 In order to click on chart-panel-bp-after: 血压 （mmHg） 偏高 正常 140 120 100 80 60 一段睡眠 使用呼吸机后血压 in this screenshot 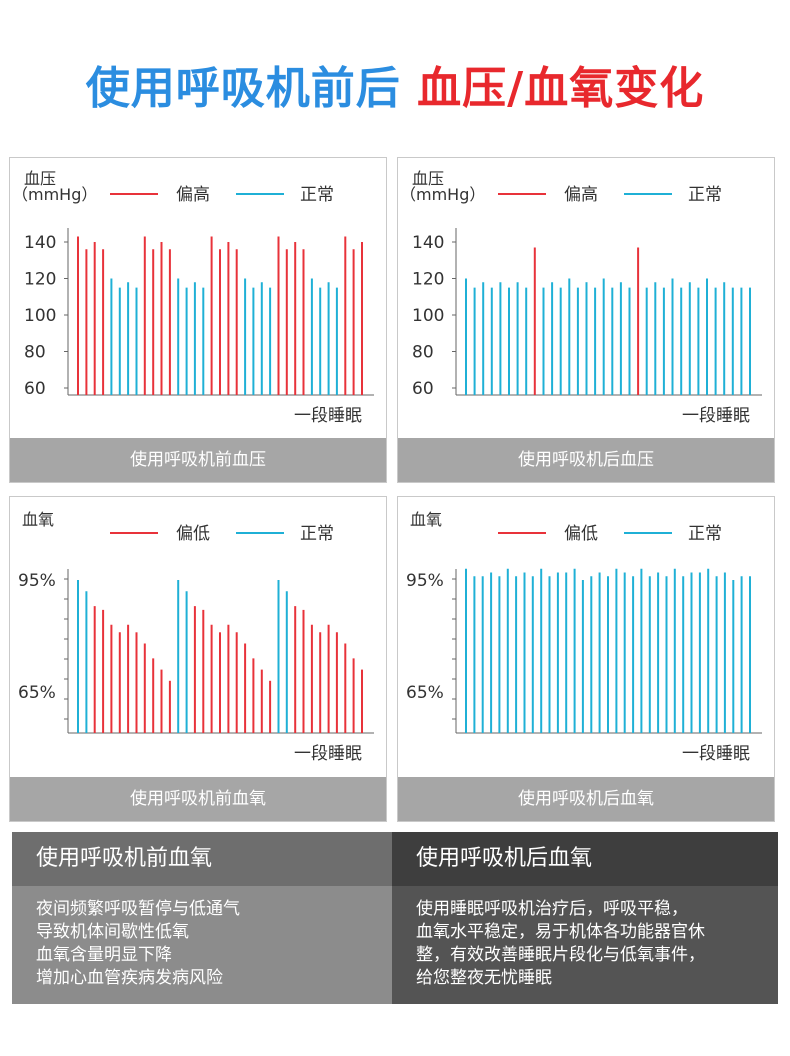, I will do `click(586, 320)`.